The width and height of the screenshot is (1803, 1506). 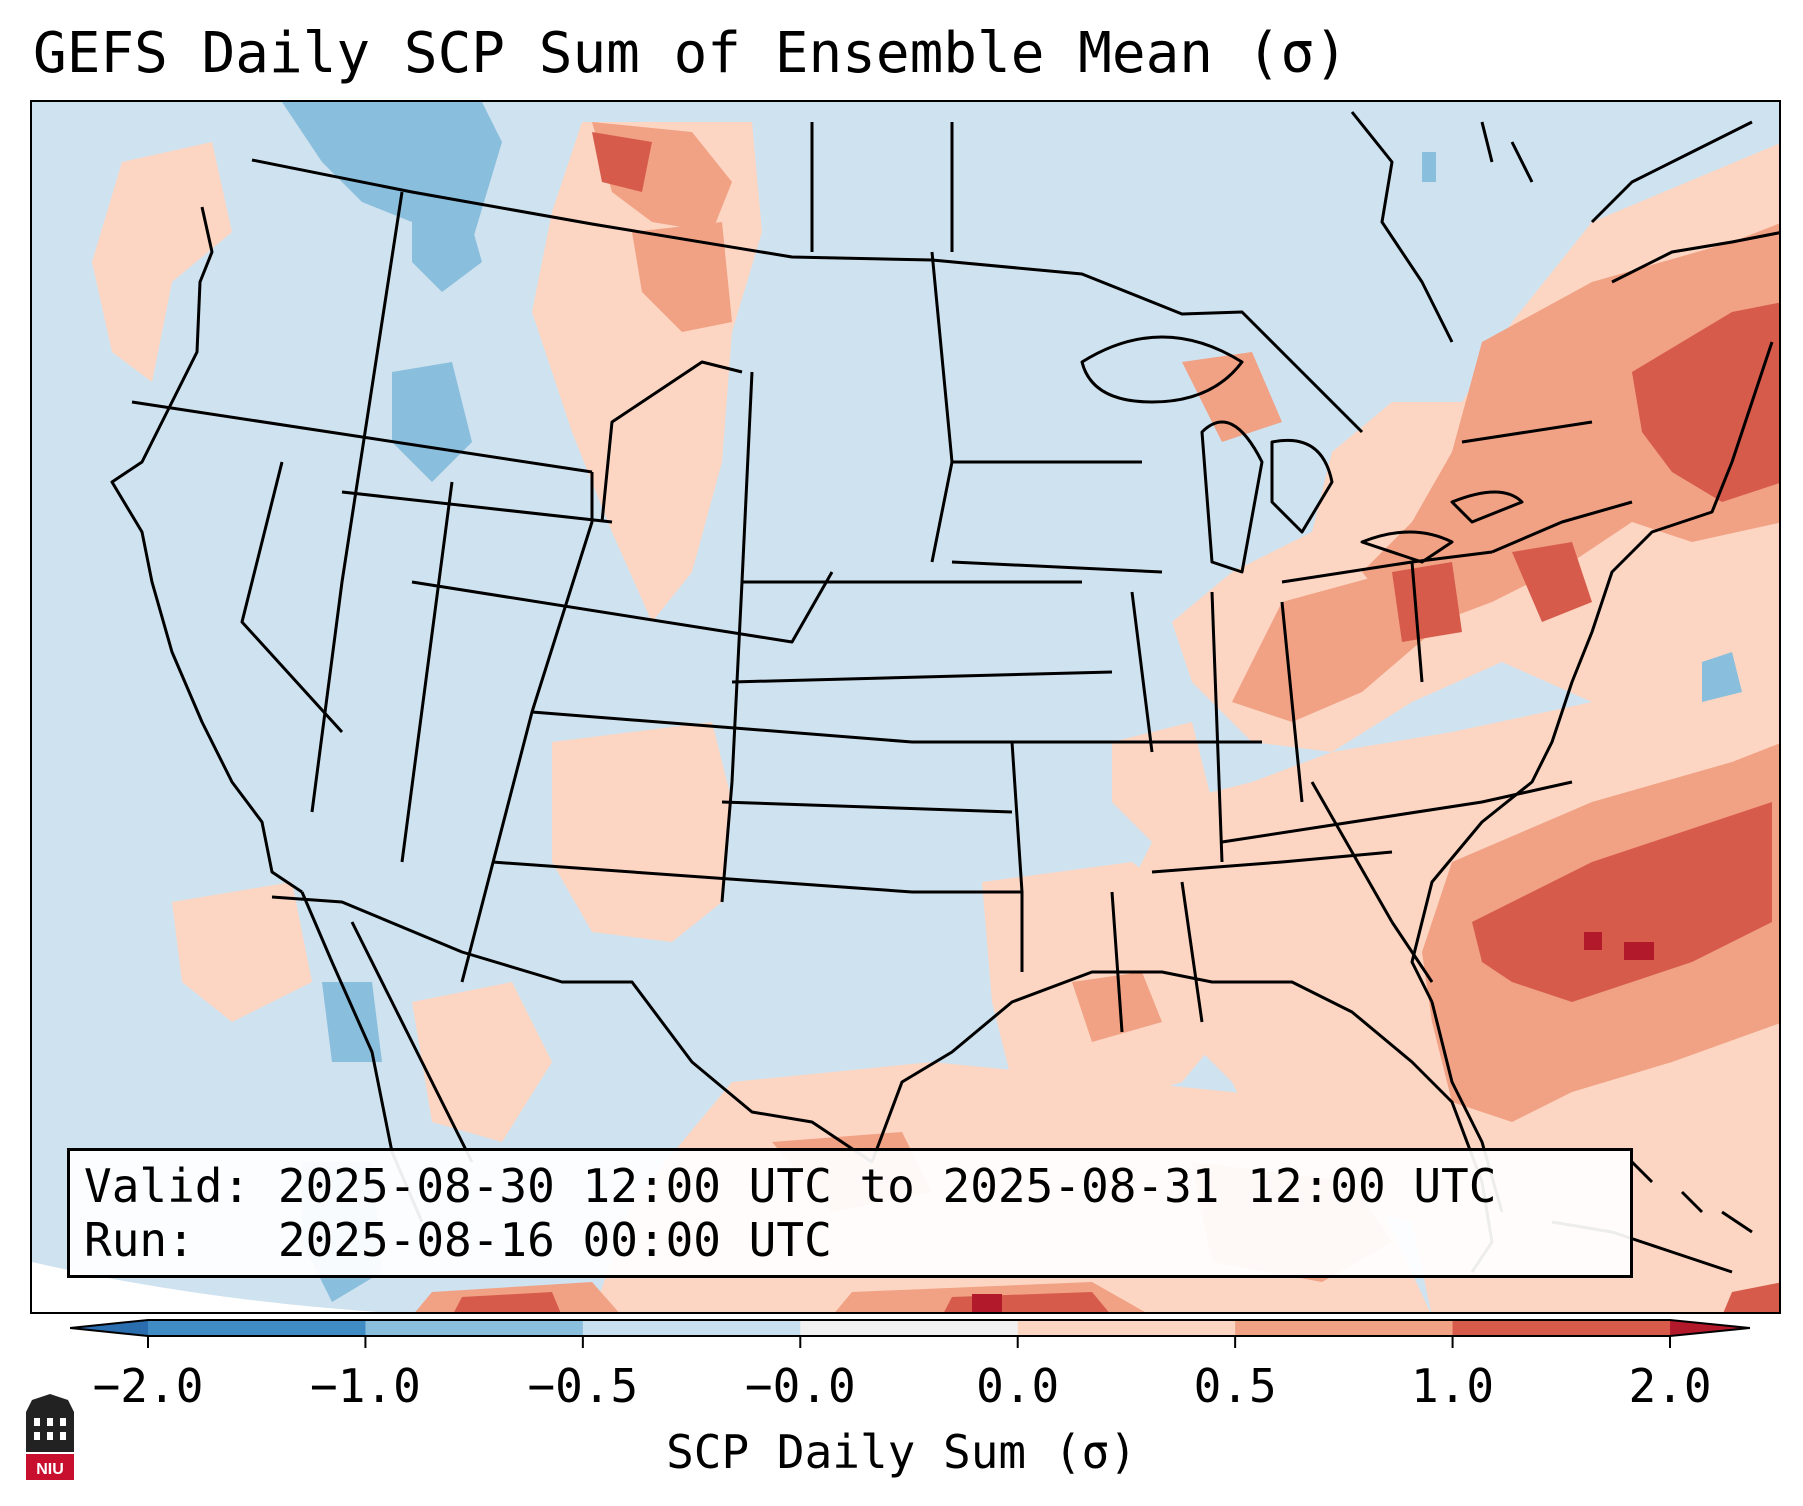 What do you see at coordinates (365, 1386) in the screenshot?
I see `colorbar-tick-label: −1.0` at bounding box center [365, 1386].